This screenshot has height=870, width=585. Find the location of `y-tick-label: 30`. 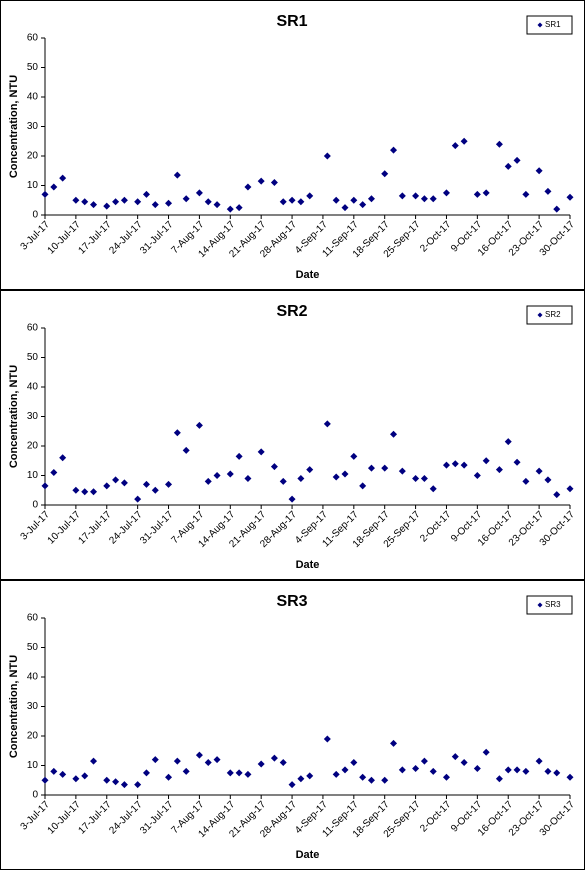

y-tick-label: 30 is located at coordinates (33, 706).